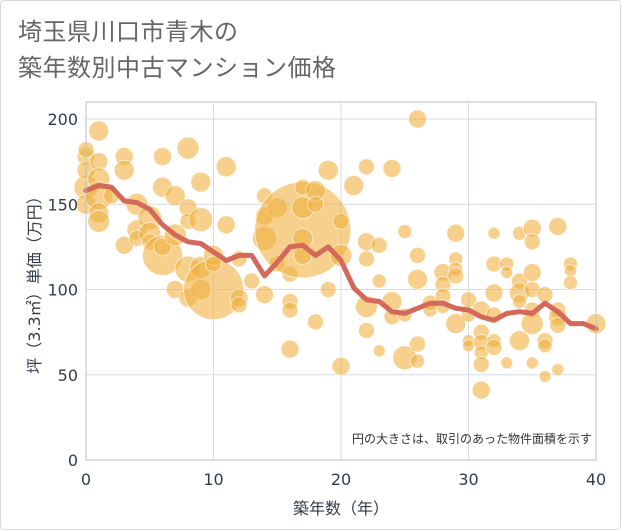 This screenshot has width=621, height=530. I want to click on y-tick-label: 0, so click(73, 460).